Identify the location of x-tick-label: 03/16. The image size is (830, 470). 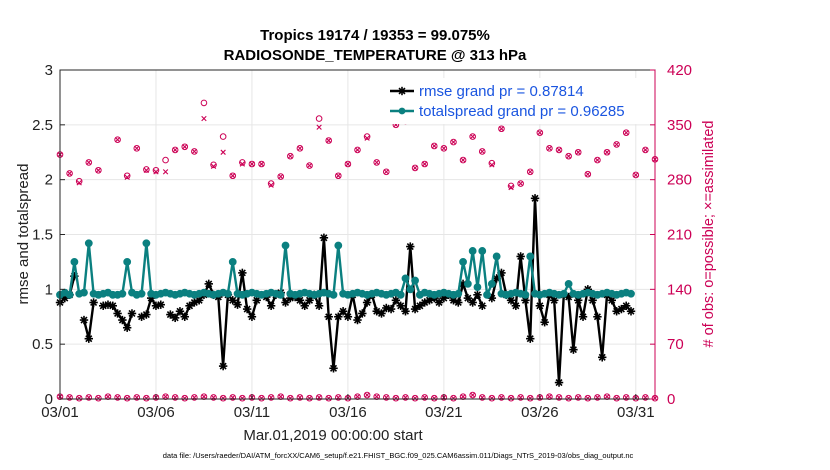
(348, 412).